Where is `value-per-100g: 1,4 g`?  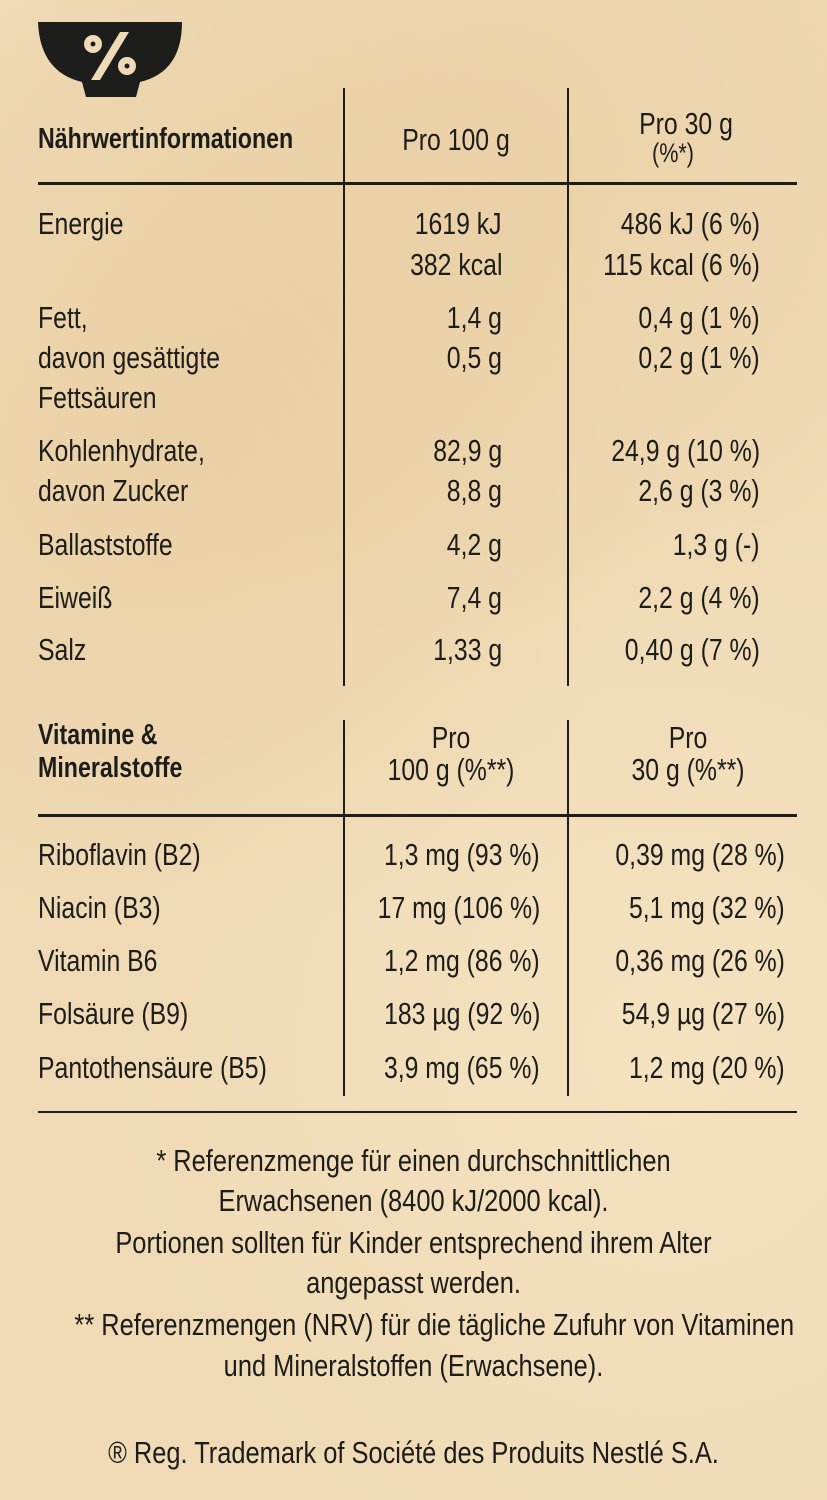
value-per-100g: 1,4 g is located at coordinates (474, 317).